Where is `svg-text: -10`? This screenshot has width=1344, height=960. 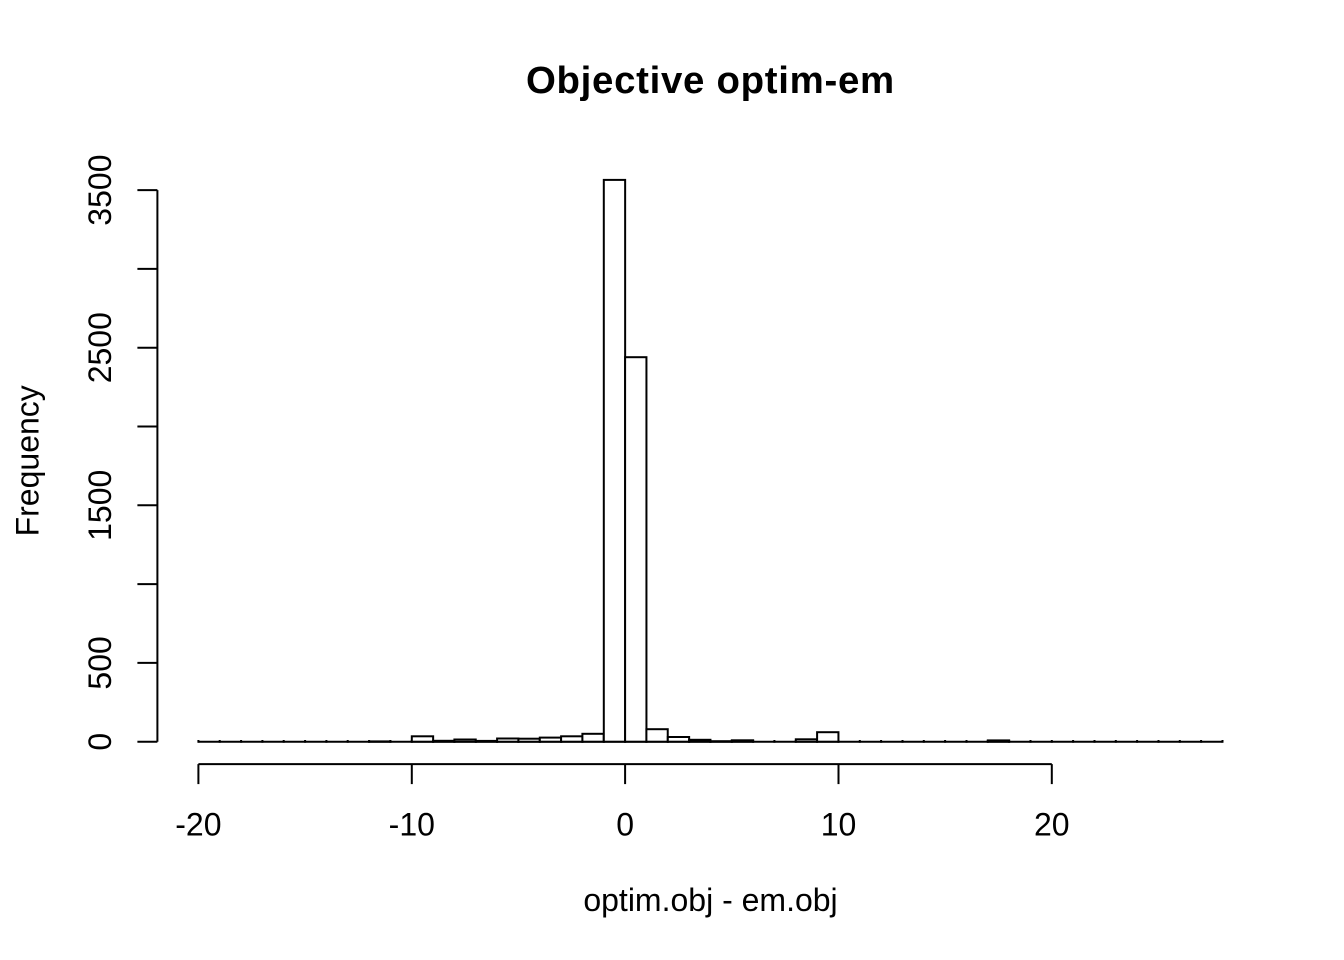
svg-text: -10 is located at coordinates (412, 825).